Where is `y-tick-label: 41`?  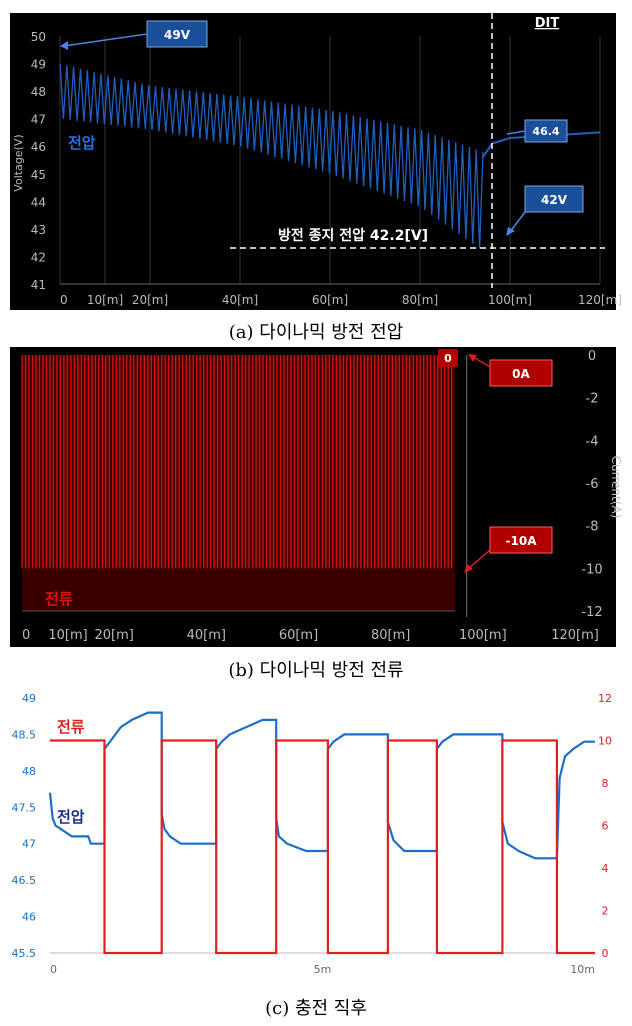 y-tick-label: 41 is located at coordinates (38, 285).